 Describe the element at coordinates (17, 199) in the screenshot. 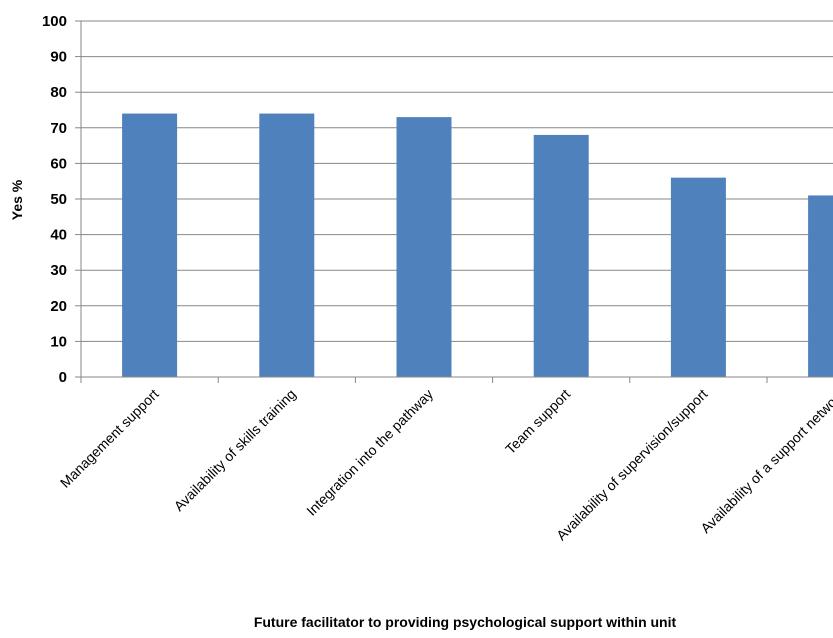

I see `y-axis-title: Yes %` at that location.